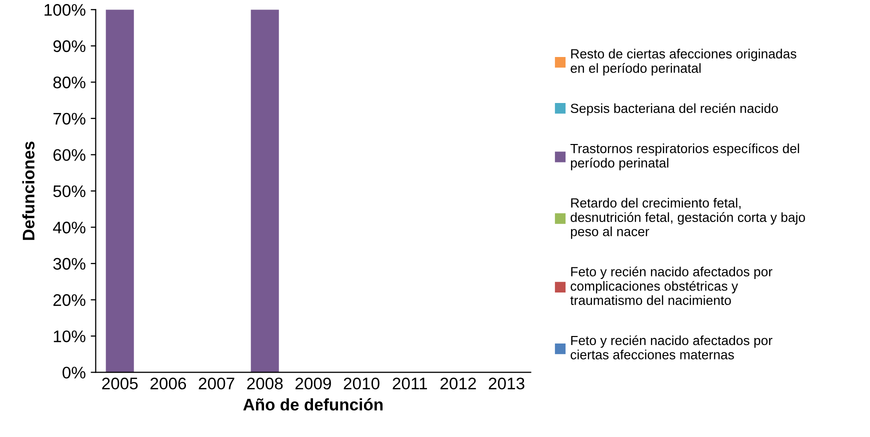  Describe the element at coordinates (69, 82) in the screenshot. I see `y-tick-label: 80%` at that location.